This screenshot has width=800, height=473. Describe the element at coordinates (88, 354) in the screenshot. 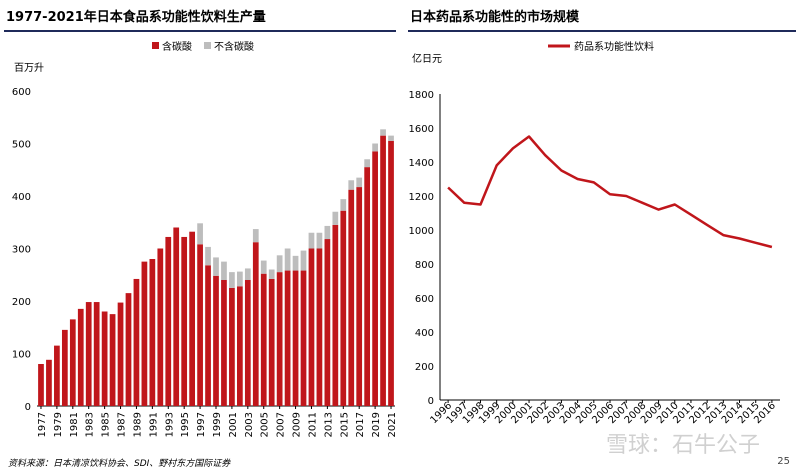

I see `bar-1983` at that location.